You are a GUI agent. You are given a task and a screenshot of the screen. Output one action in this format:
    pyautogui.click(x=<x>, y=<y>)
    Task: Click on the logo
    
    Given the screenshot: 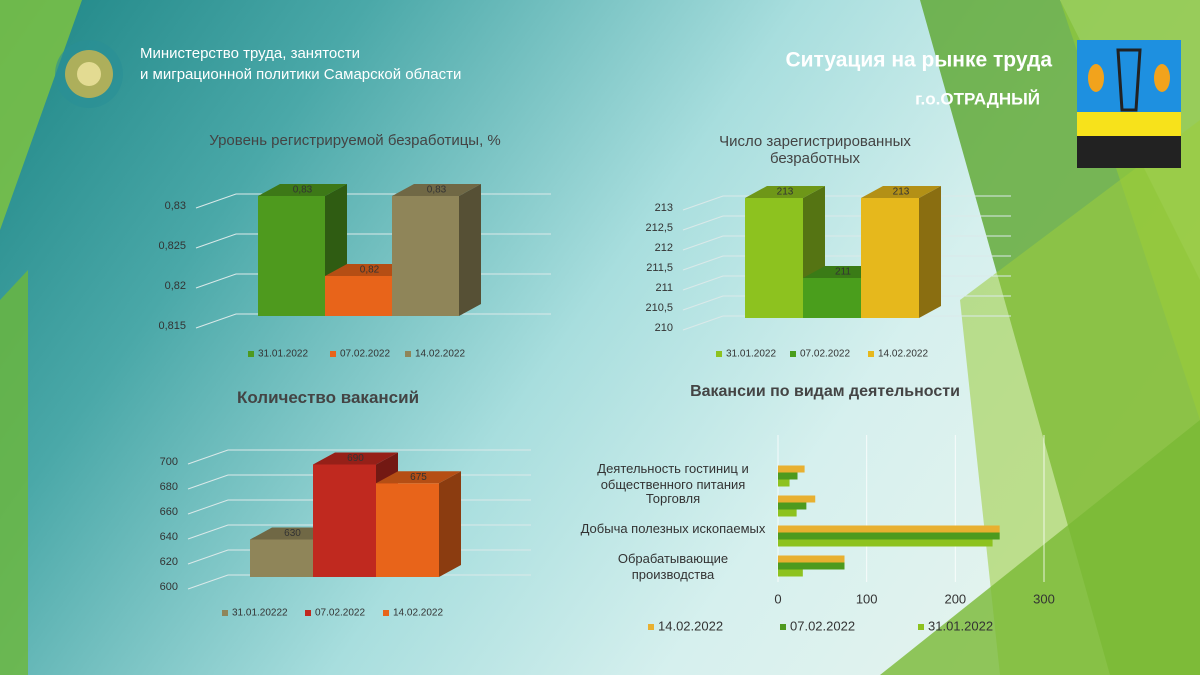 What is the action you would take?
    pyautogui.click(x=89, y=74)
    